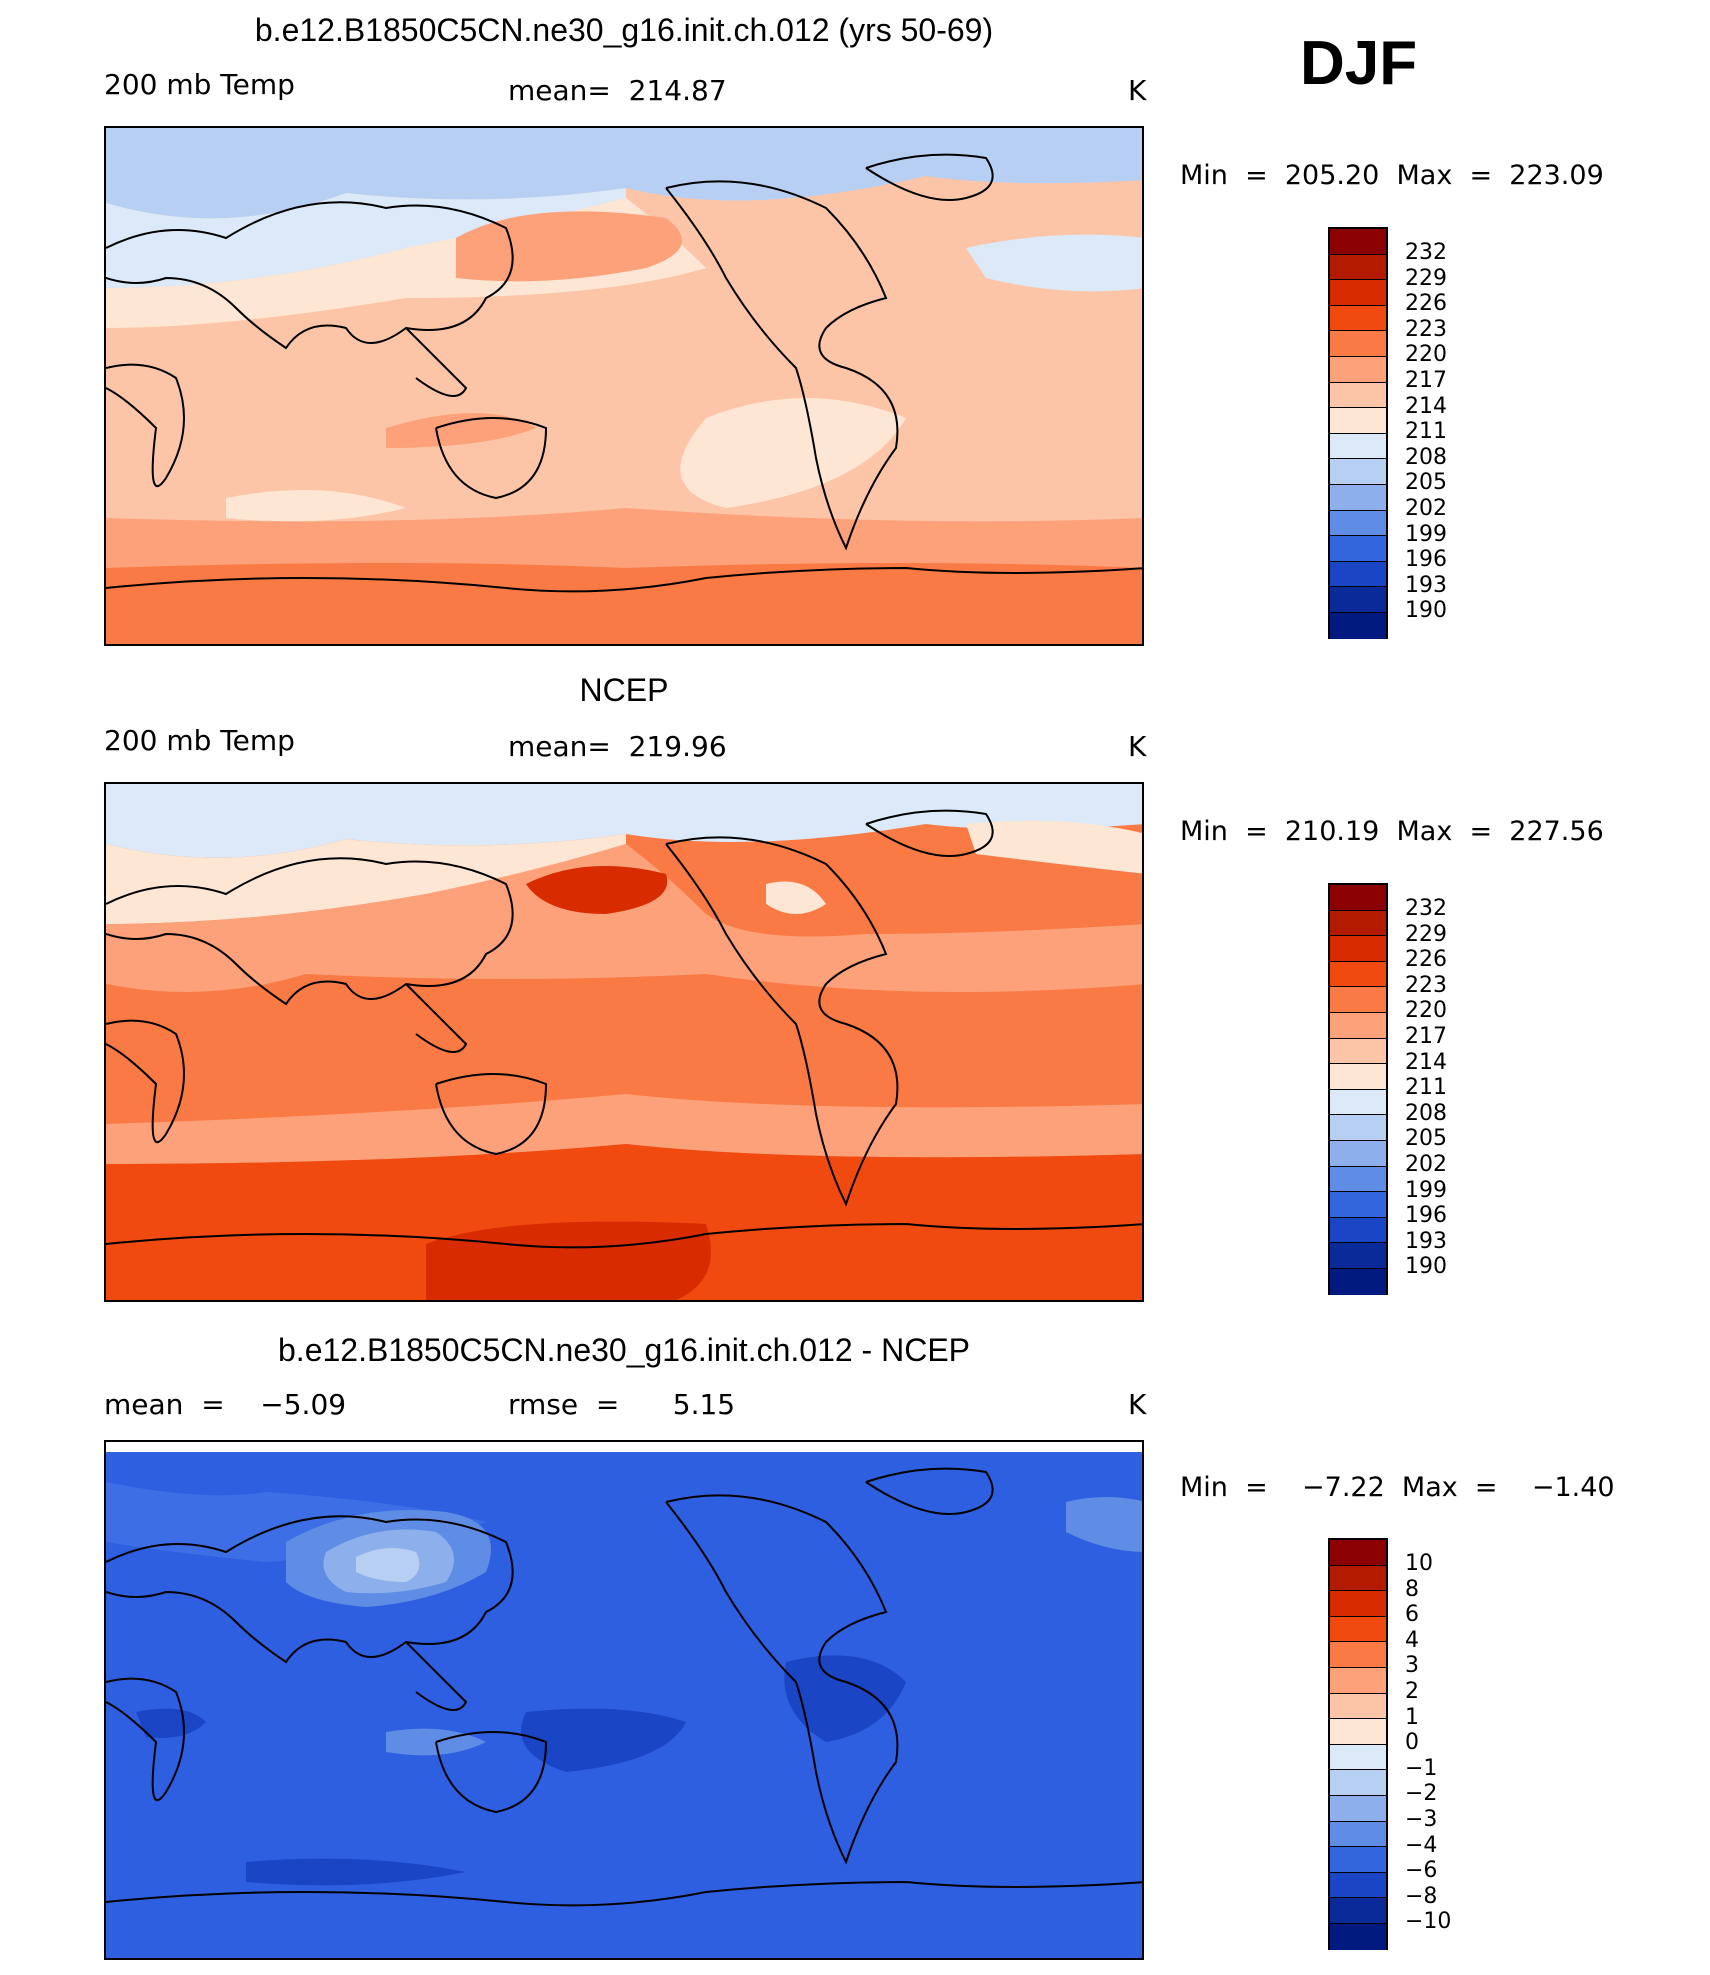  I want to click on panel3-unit-label: K, so click(1137, 1404).